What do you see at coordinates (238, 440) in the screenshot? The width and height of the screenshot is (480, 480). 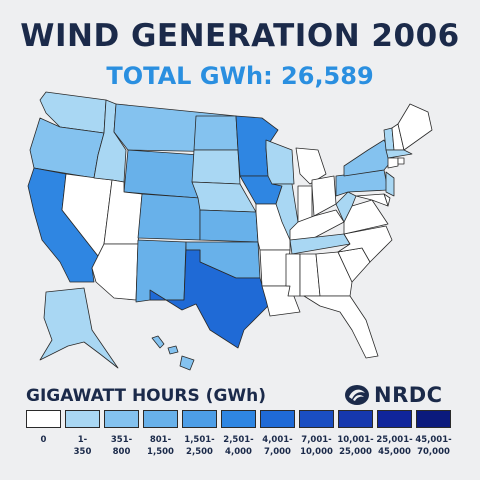 I see `legend-range-low: 2,501-` at bounding box center [238, 440].